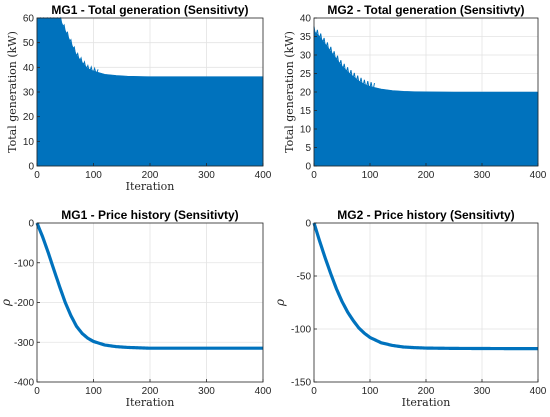 The width and height of the screenshot is (550, 417). I want to click on y-tick-label: 60, so click(29, 19).